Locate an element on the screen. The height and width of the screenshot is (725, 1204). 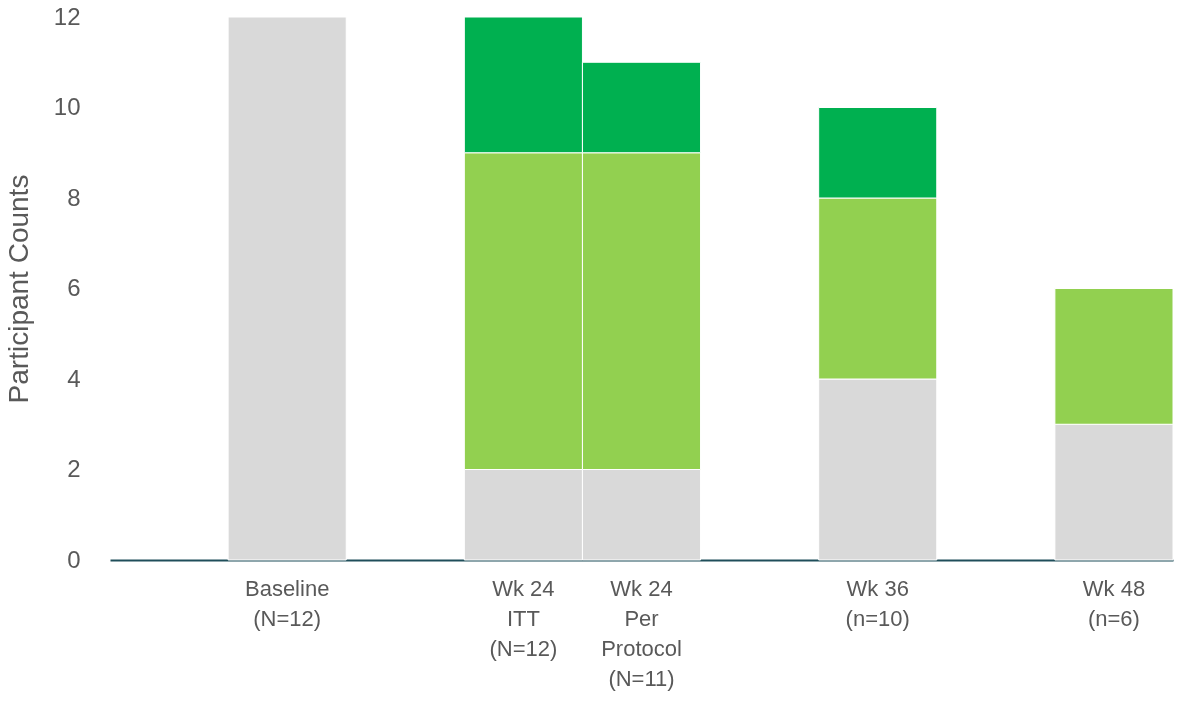
y-tick-label: 8 is located at coordinates (74, 197).